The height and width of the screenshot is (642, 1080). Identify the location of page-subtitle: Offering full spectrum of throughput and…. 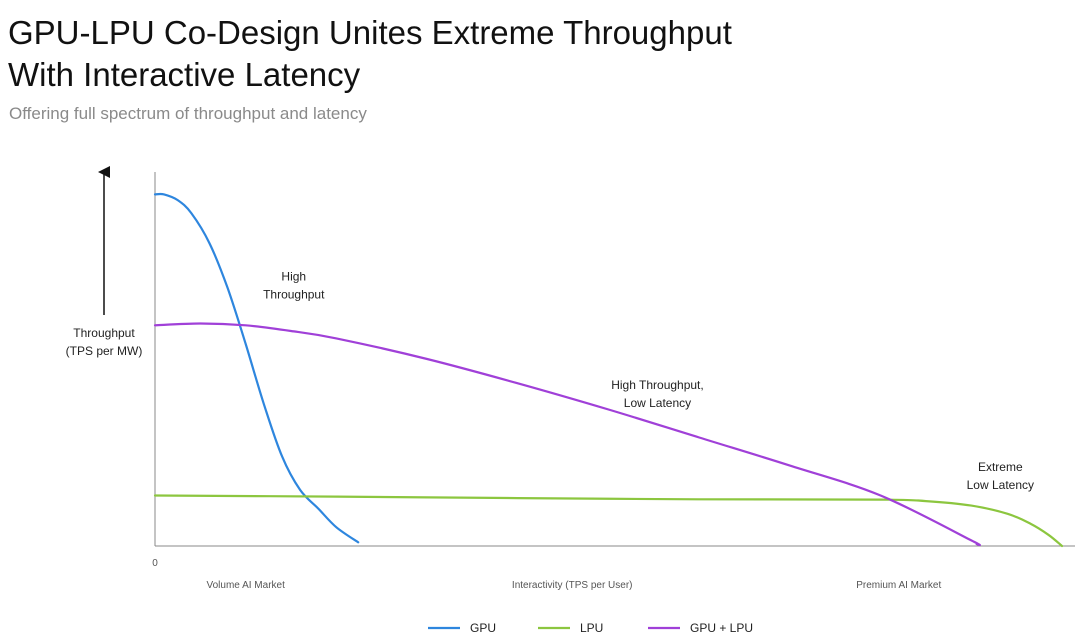
(188, 113).